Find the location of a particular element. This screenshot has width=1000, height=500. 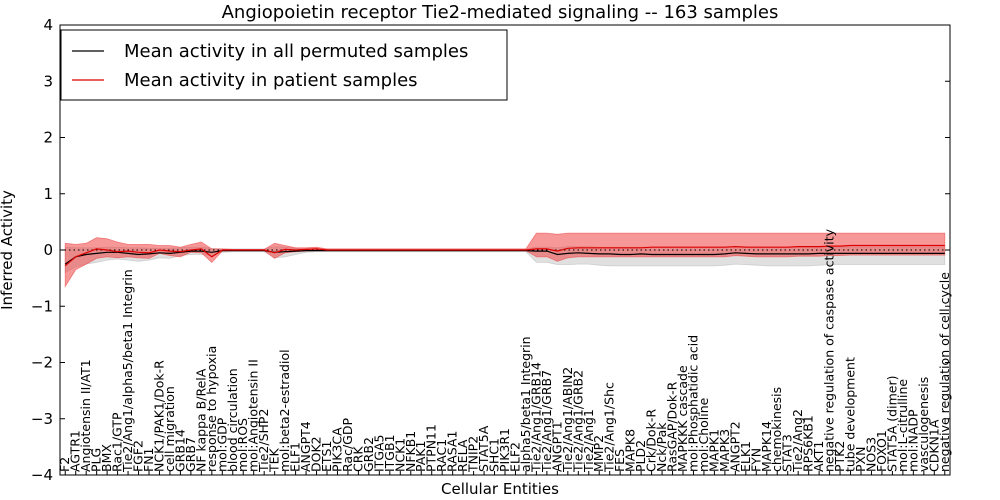

x-tick-label: blood circulation is located at coordinates (232, 420).